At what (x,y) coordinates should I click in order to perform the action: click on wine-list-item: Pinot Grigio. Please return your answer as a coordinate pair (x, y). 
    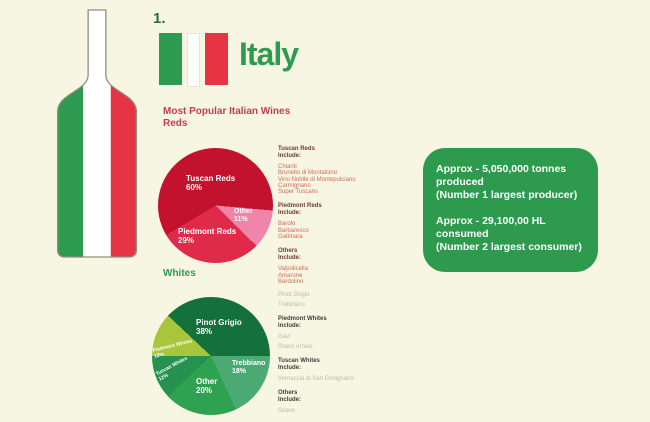
    Looking at the image, I should click on (294, 295).